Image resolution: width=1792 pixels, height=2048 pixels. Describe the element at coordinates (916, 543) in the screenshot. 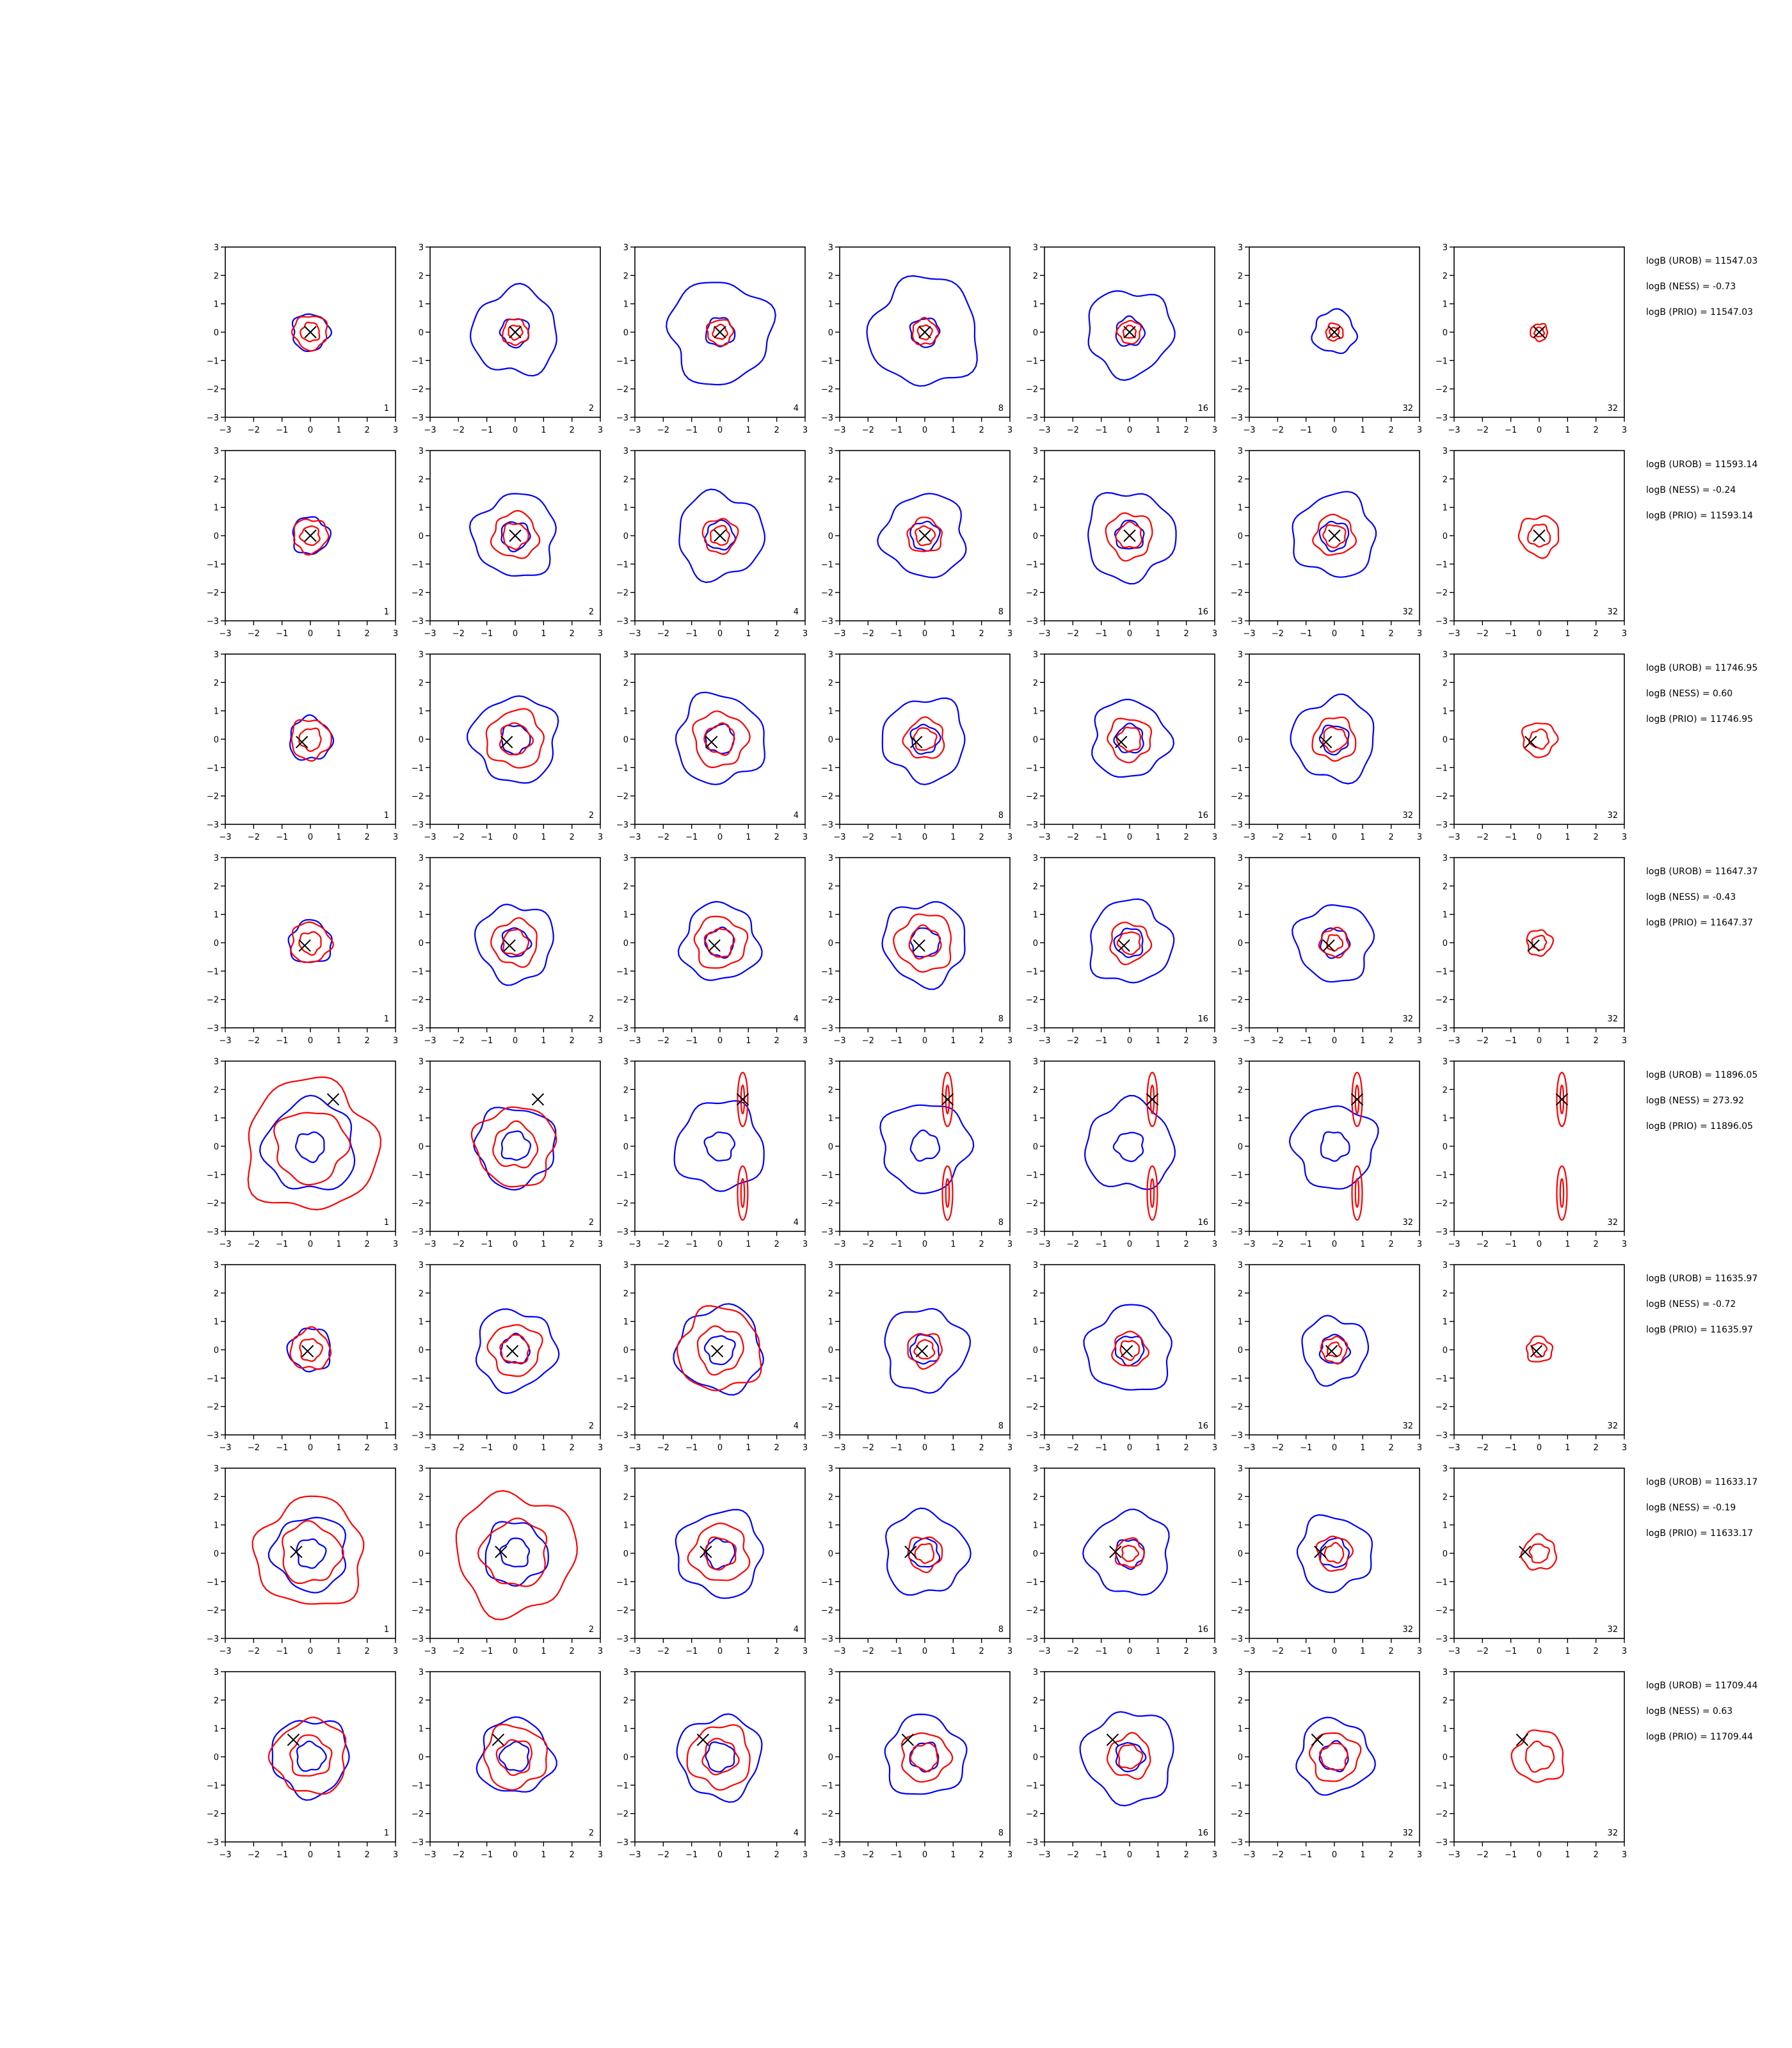

I see `panel-r2-c4: −3−3 −2 −2 −1 −1 0 0 1 1 2 2 3 3 8` at that location.